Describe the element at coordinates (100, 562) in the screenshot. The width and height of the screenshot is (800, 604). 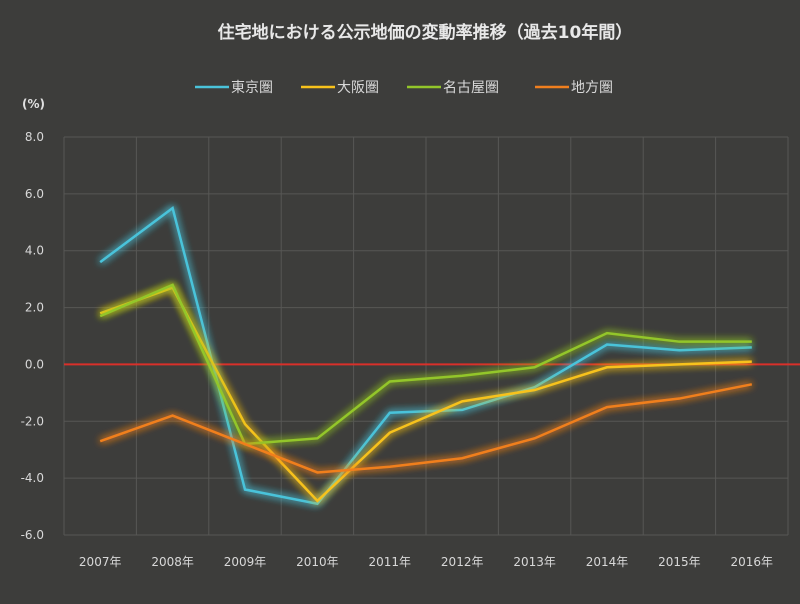
I see `x-tick-label: 2007年` at that location.